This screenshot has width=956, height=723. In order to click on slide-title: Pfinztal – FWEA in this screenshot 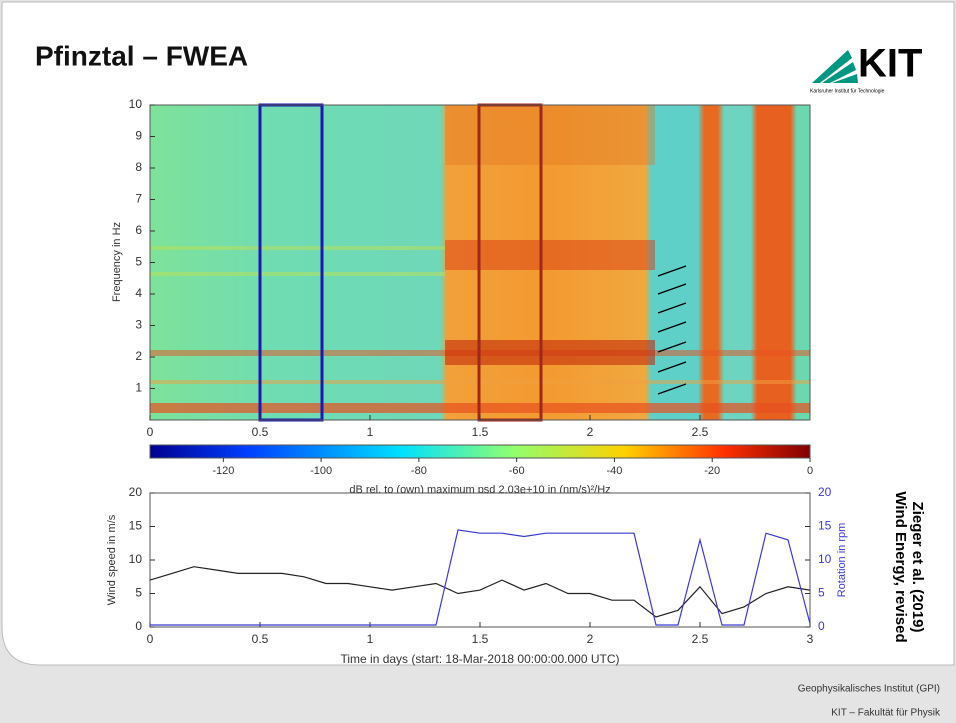, I will do `click(141, 55)`.